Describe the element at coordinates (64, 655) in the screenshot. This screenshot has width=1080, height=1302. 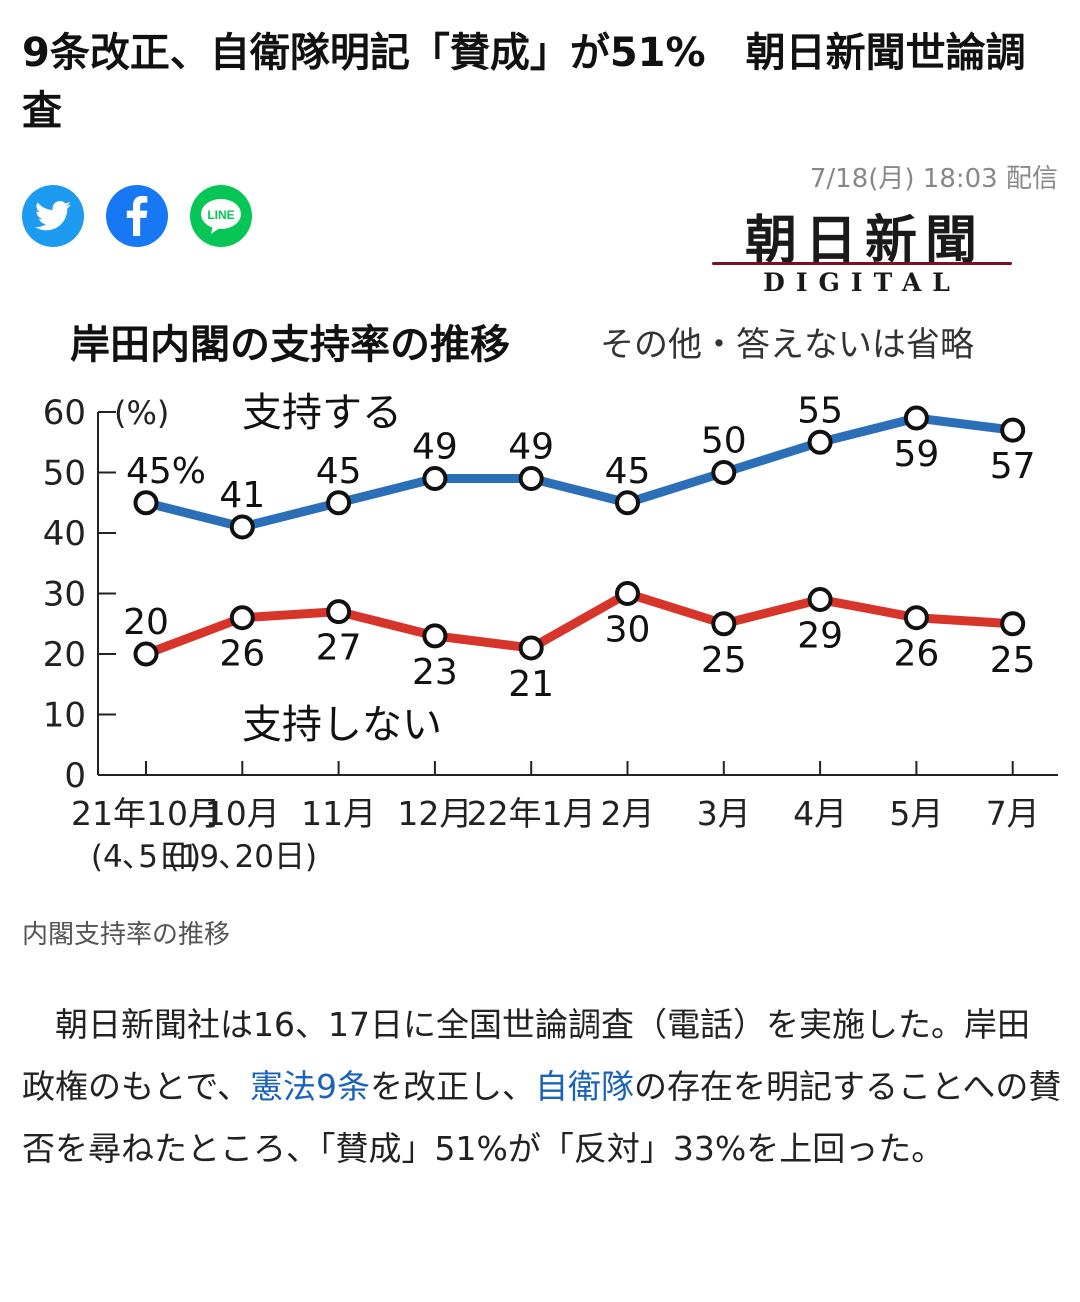
I see `y-tick-label: 20` at that location.